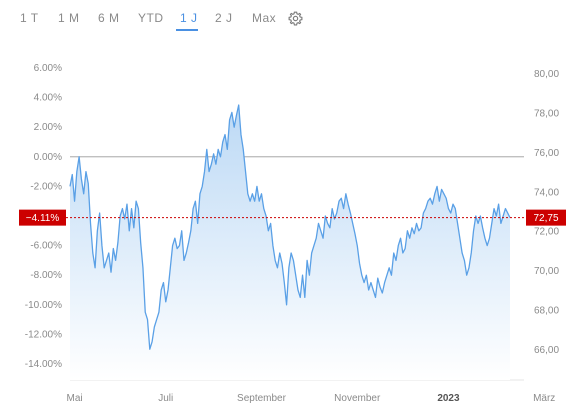 The height and width of the screenshot is (418, 572). What do you see at coordinates (224, 18) in the screenshot?
I see `tab-2-years: 2 J` at bounding box center [224, 18].